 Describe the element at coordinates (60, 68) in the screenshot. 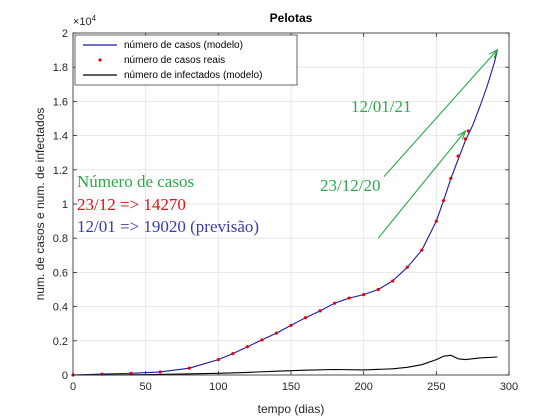

I see `y-tick-label: 1.8` at that location.